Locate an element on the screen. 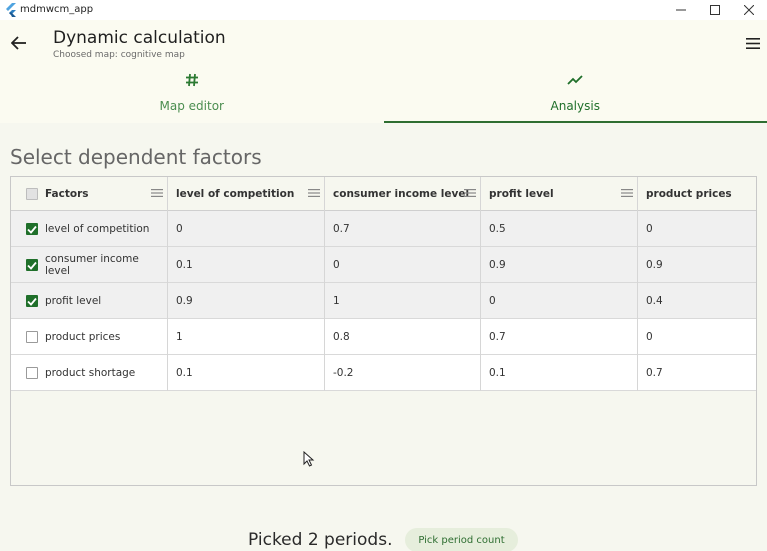 This screenshot has width=767, height=551. maximize-button is located at coordinates (715, 10).